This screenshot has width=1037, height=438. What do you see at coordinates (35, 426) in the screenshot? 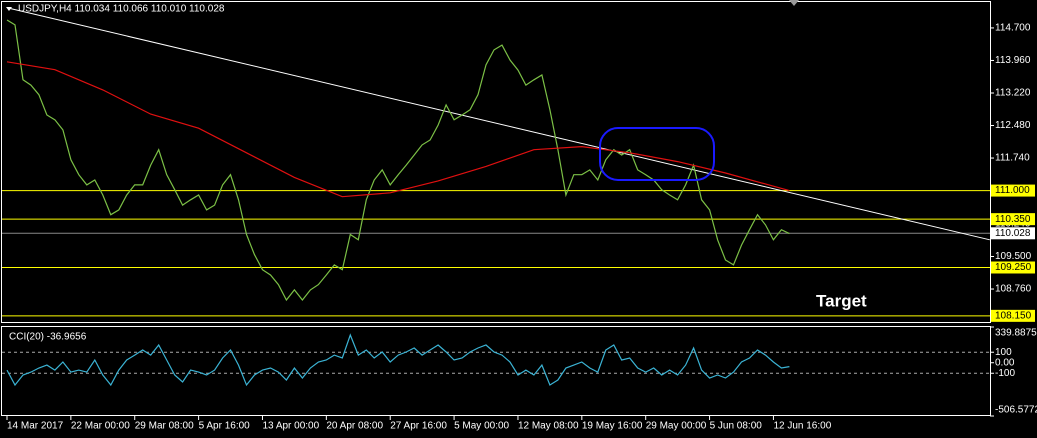
I see `x-tick-label: 14 Mar 2017` at bounding box center [35, 426].